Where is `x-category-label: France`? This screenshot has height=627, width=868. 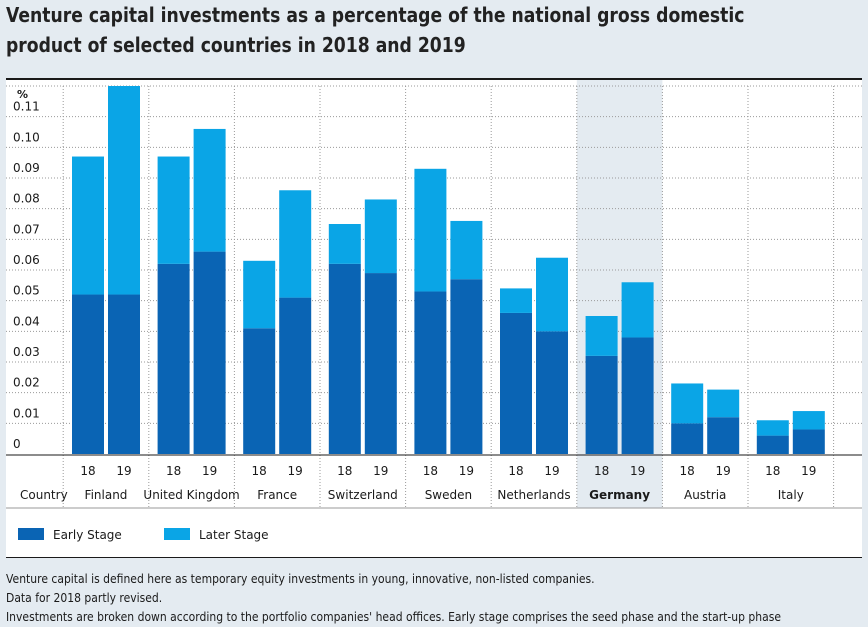
x-category-label: France is located at coordinates (277, 495).